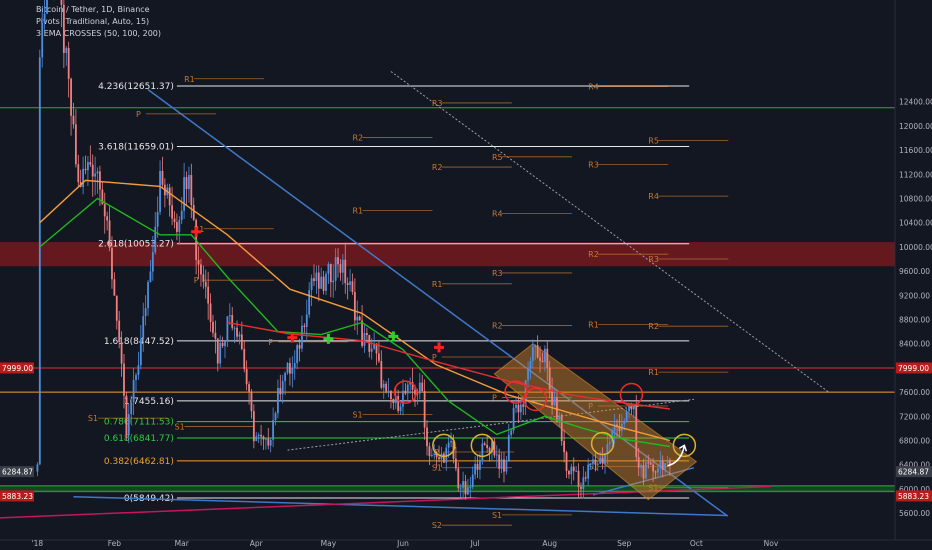 The height and width of the screenshot is (550, 932). What do you see at coordinates (93, 9) in the screenshot?
I see `symbol-title: Bitcoin / Tether, 1D, Binance` at bounding box center [93, 9].